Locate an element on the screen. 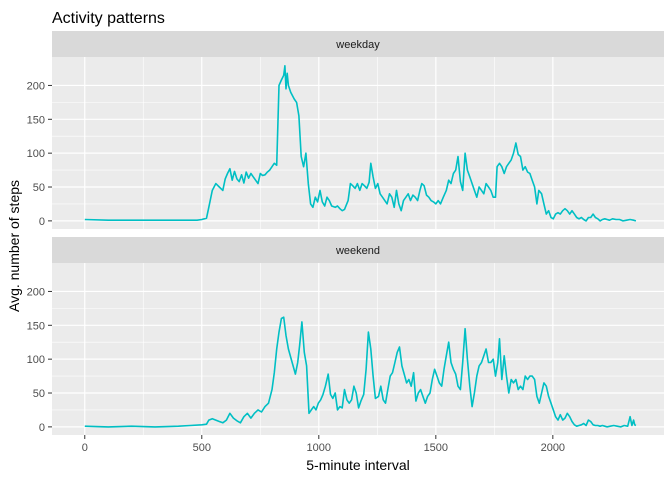 This screenshot has height=480, width=672. x-axis-label: 5-minute interval is located at coordinates (358, 465).